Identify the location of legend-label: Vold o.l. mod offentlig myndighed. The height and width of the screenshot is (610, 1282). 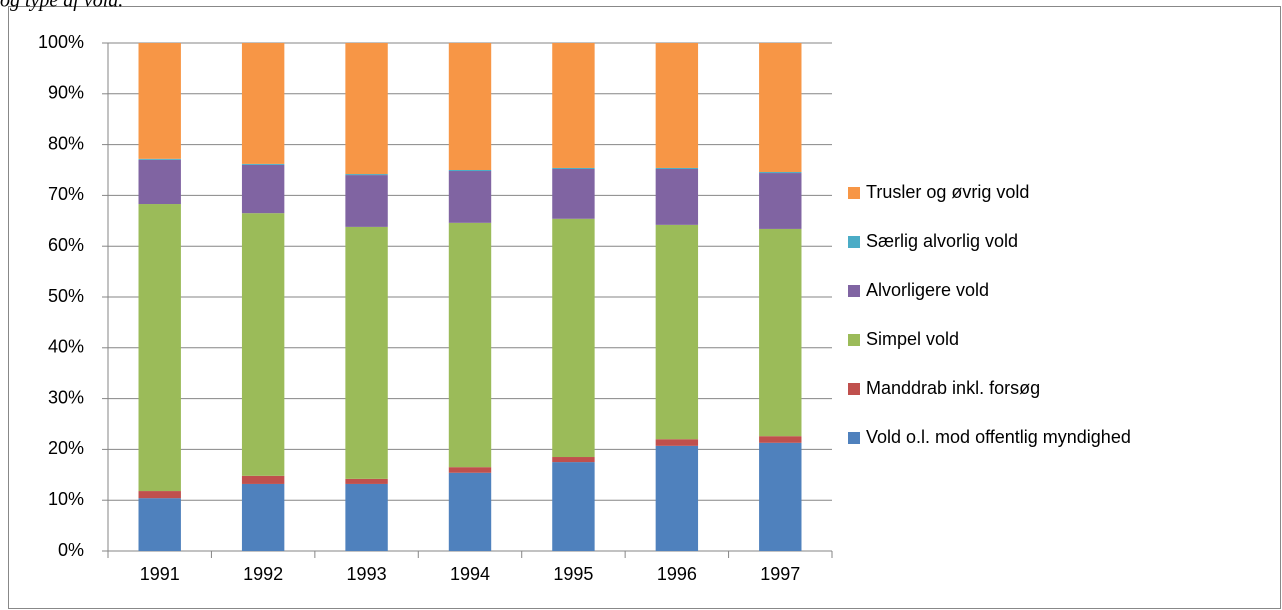
(998, 437).